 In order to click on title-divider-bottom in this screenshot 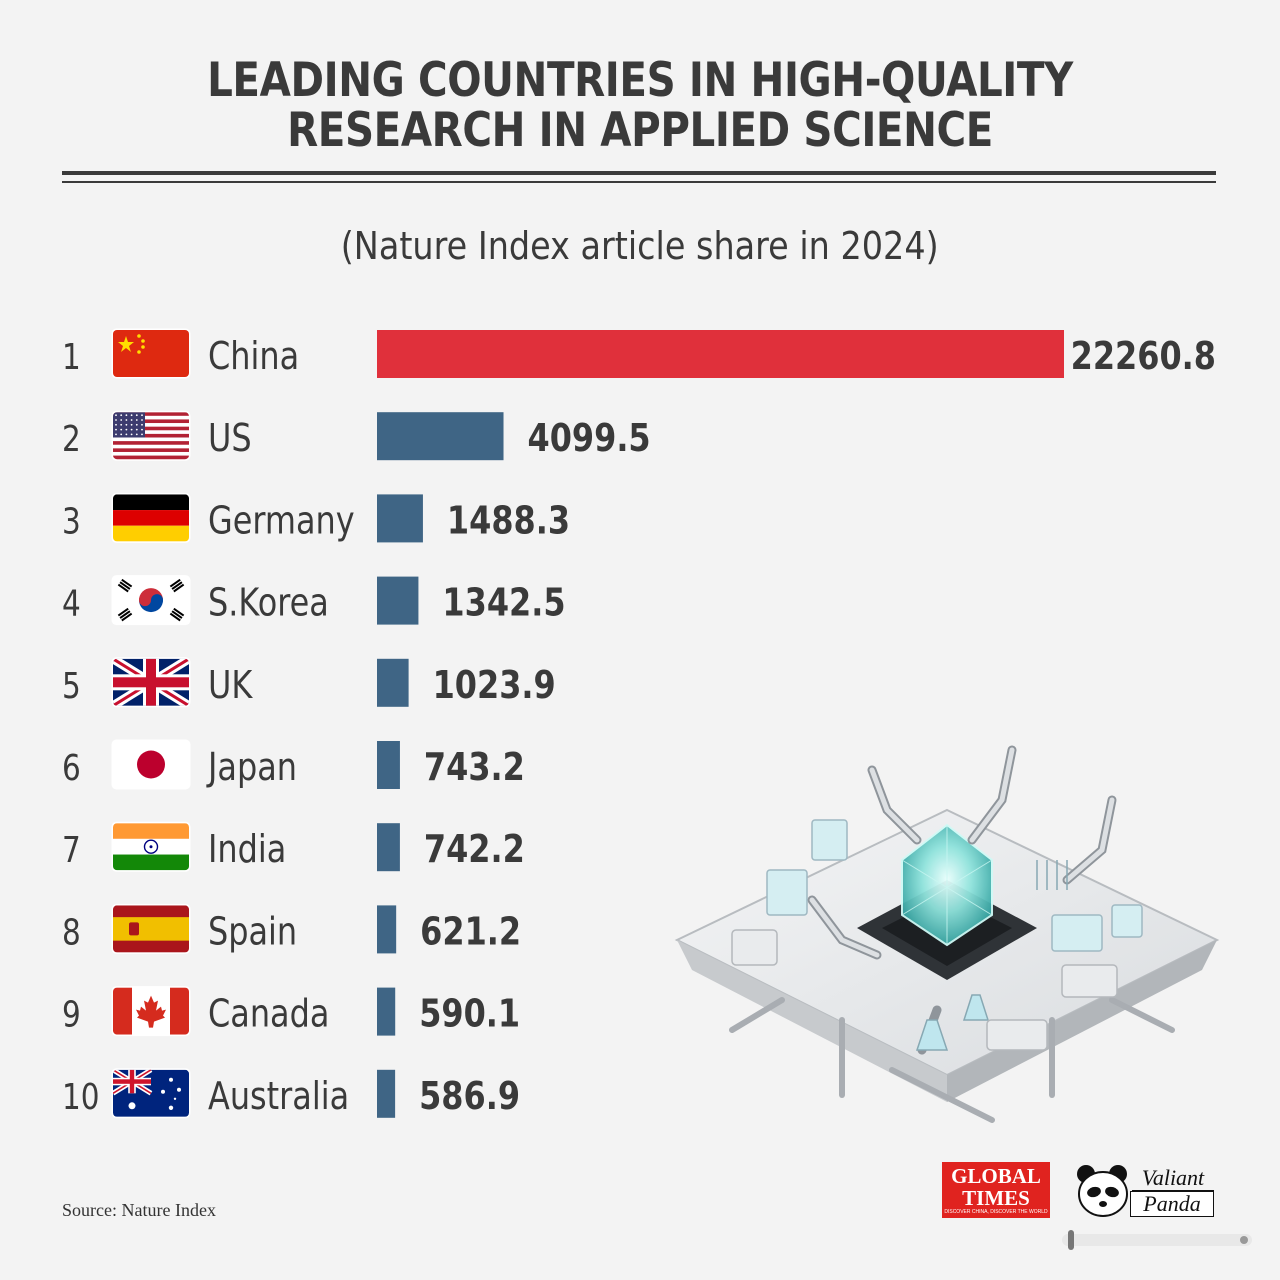, I will do `click(639, 182)`.